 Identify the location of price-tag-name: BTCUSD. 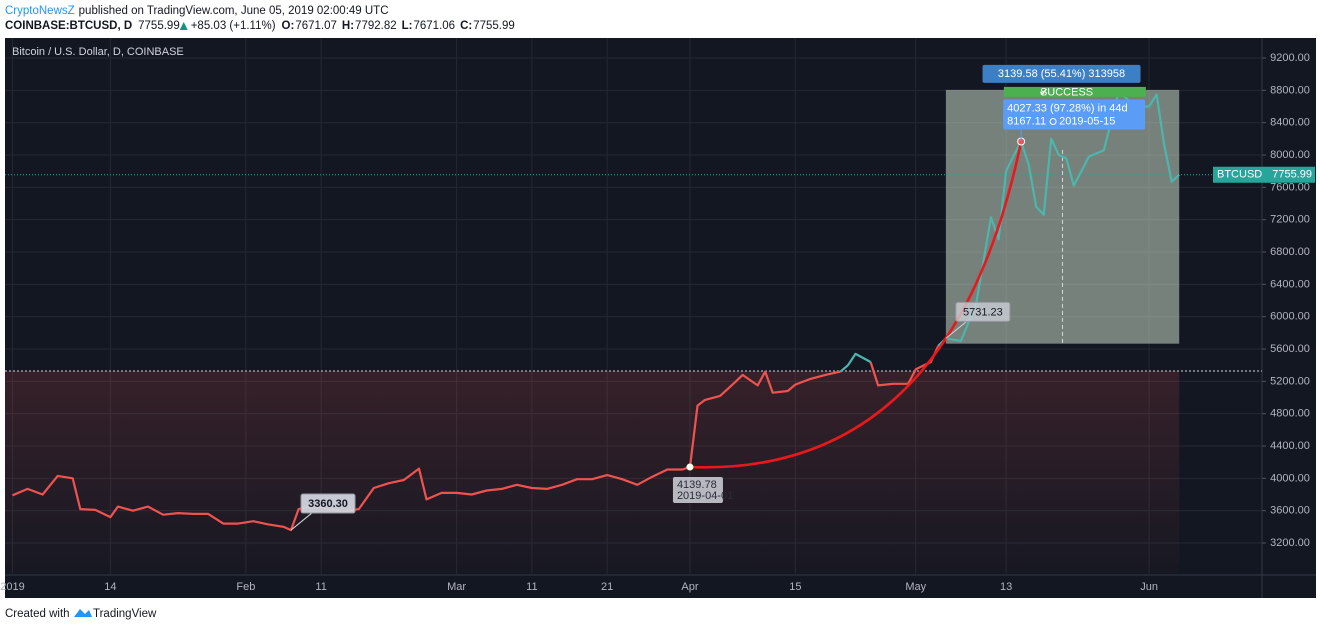
(1239, 175).